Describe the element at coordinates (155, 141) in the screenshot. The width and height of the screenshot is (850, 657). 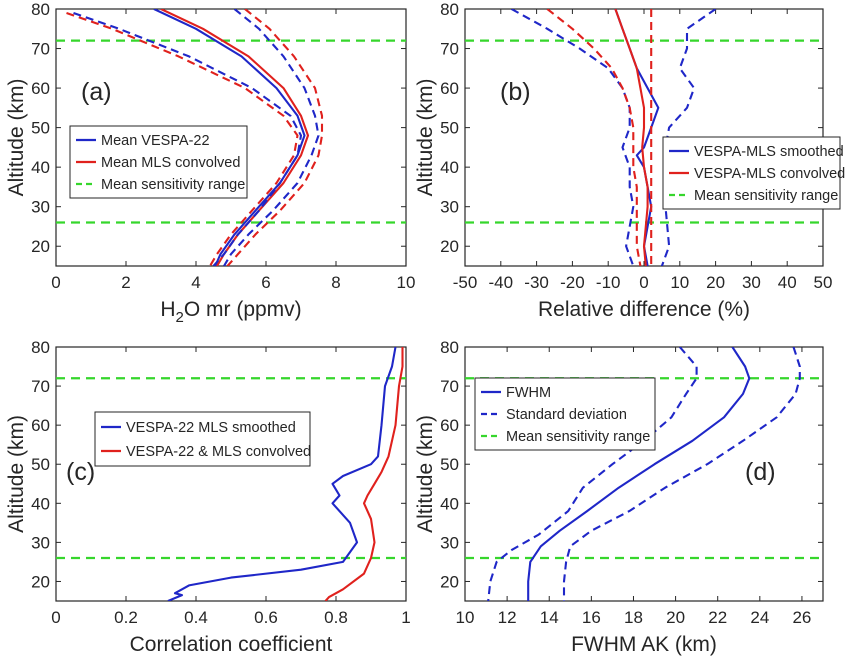
I see `legend-entry: Mean VESPA-22` at that location.